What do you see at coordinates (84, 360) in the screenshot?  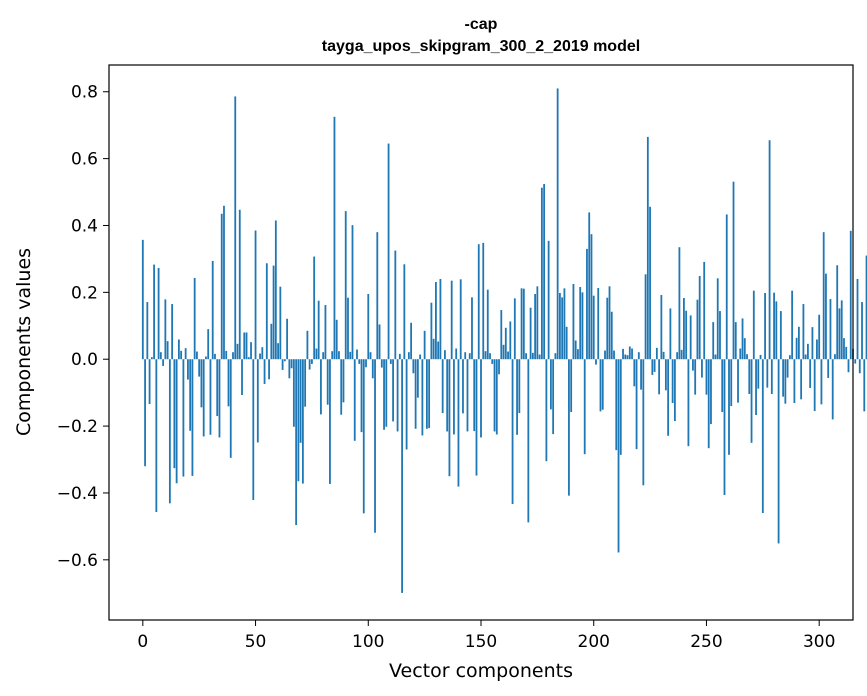 I see `y-tick-label: 0.0` at bounding box center [84, 360].